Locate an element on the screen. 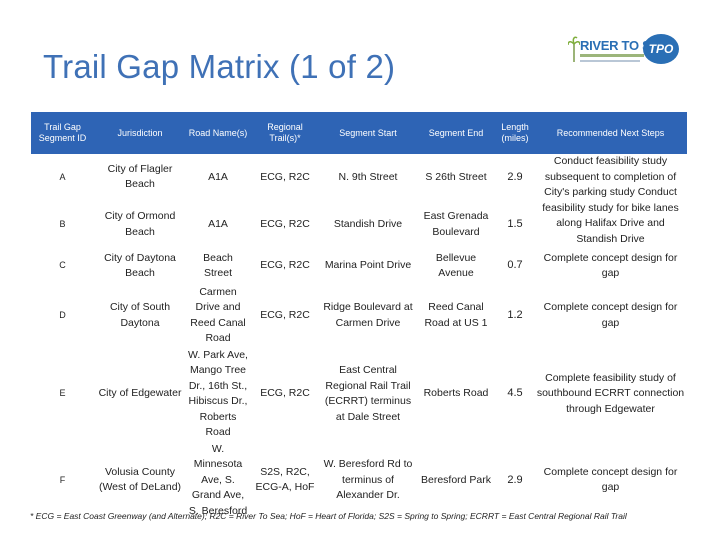  segment-id: A is located at coordinates (62, 178).